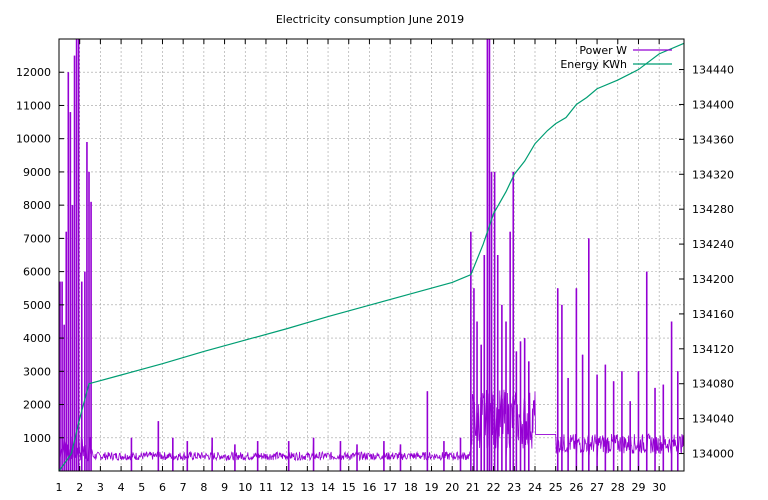 The width and height of the screenshot is (768, 500). I want to click on x-tick-label: 25, so click(556, 487).